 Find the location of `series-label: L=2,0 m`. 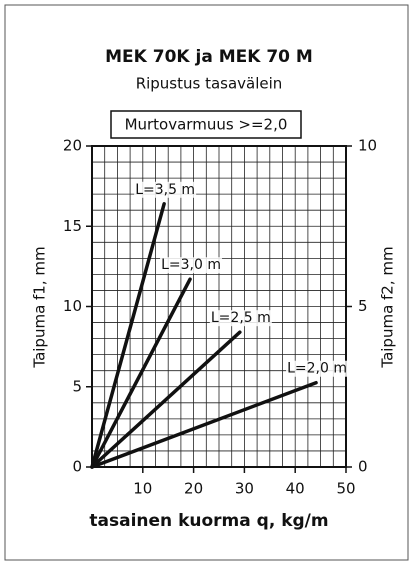

series-label: L=2,0 m is located at coordinates (317, 369).